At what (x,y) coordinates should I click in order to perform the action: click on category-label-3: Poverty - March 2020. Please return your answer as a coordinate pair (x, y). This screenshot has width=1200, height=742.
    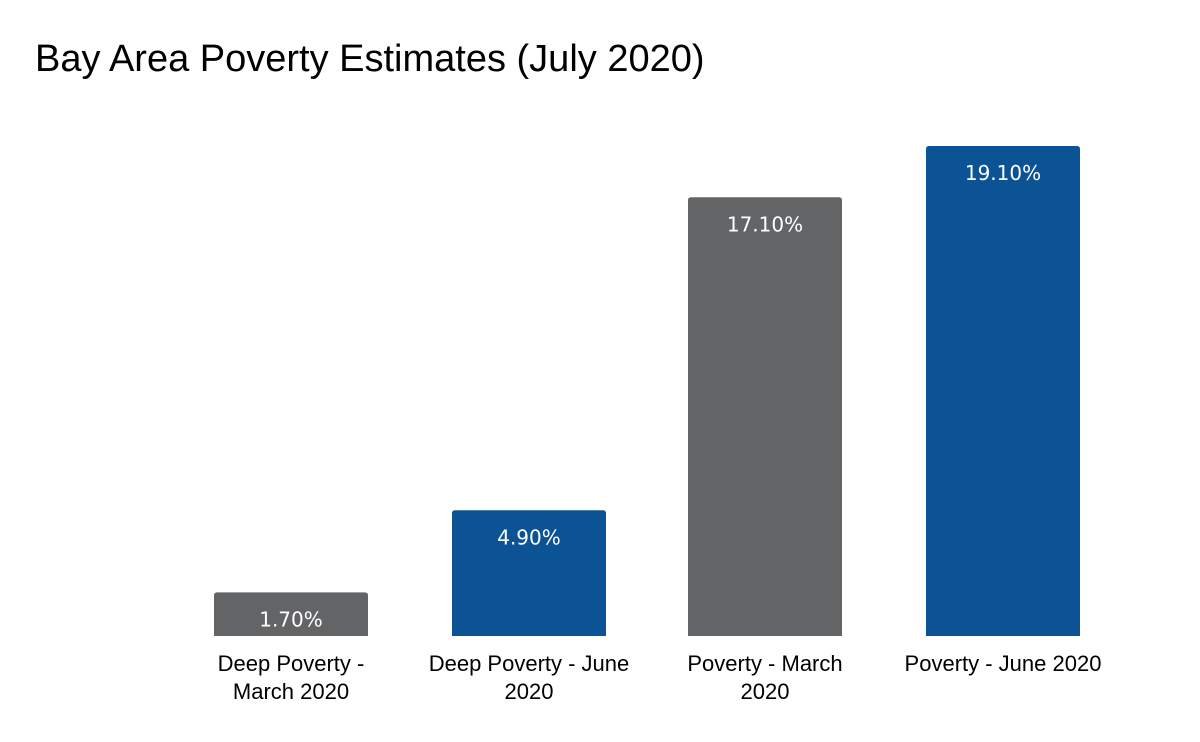
    Looking at the image, I should click on (764, 677).